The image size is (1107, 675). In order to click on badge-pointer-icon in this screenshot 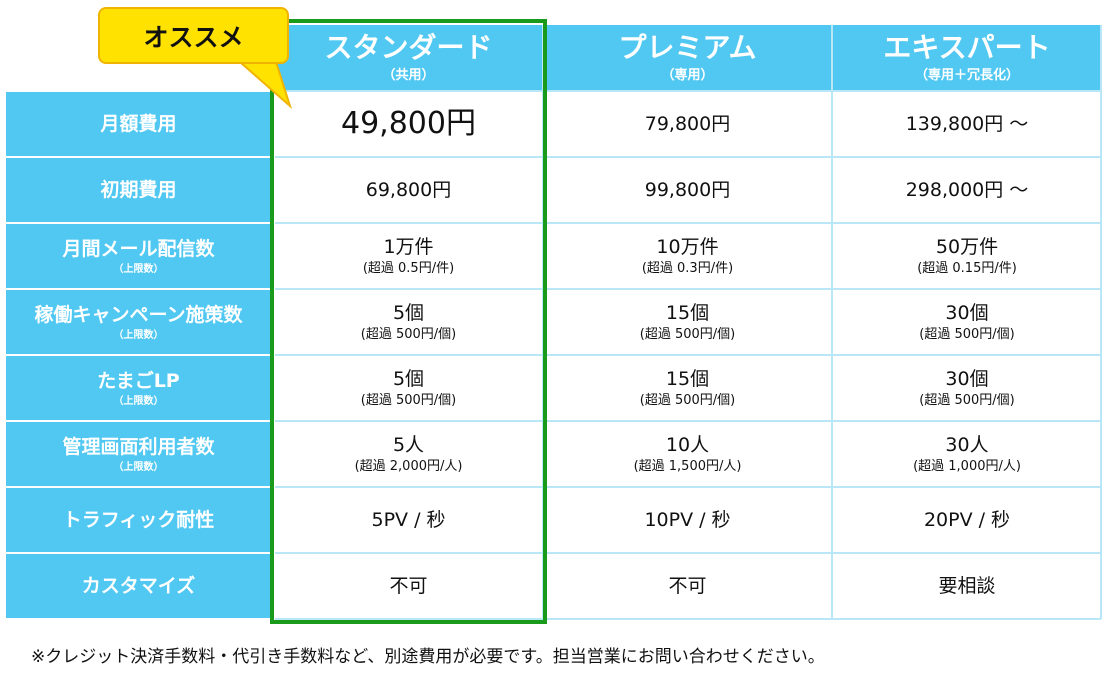, I will do `click(265, 85)`.